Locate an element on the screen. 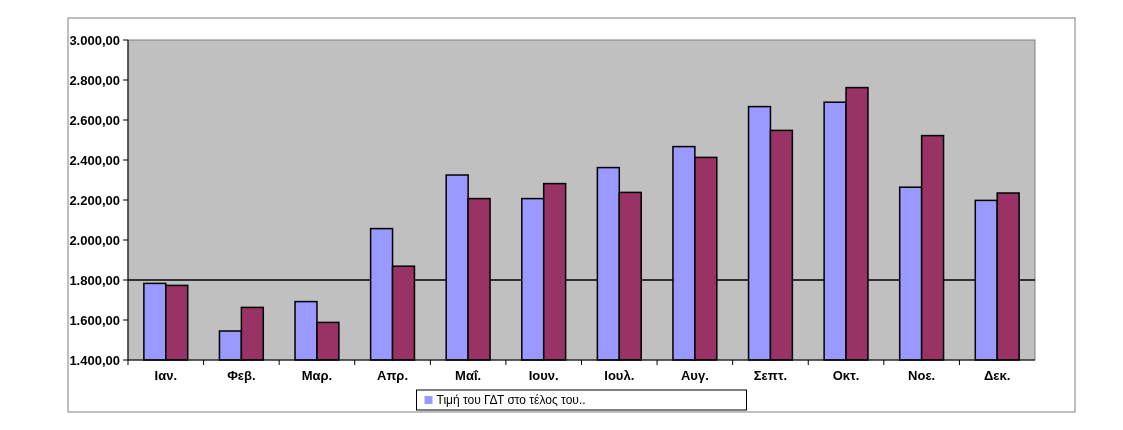 This screenshot has width=1123, height=430. x-tick-label: Οκτ. is located at coordinates (846, 375).